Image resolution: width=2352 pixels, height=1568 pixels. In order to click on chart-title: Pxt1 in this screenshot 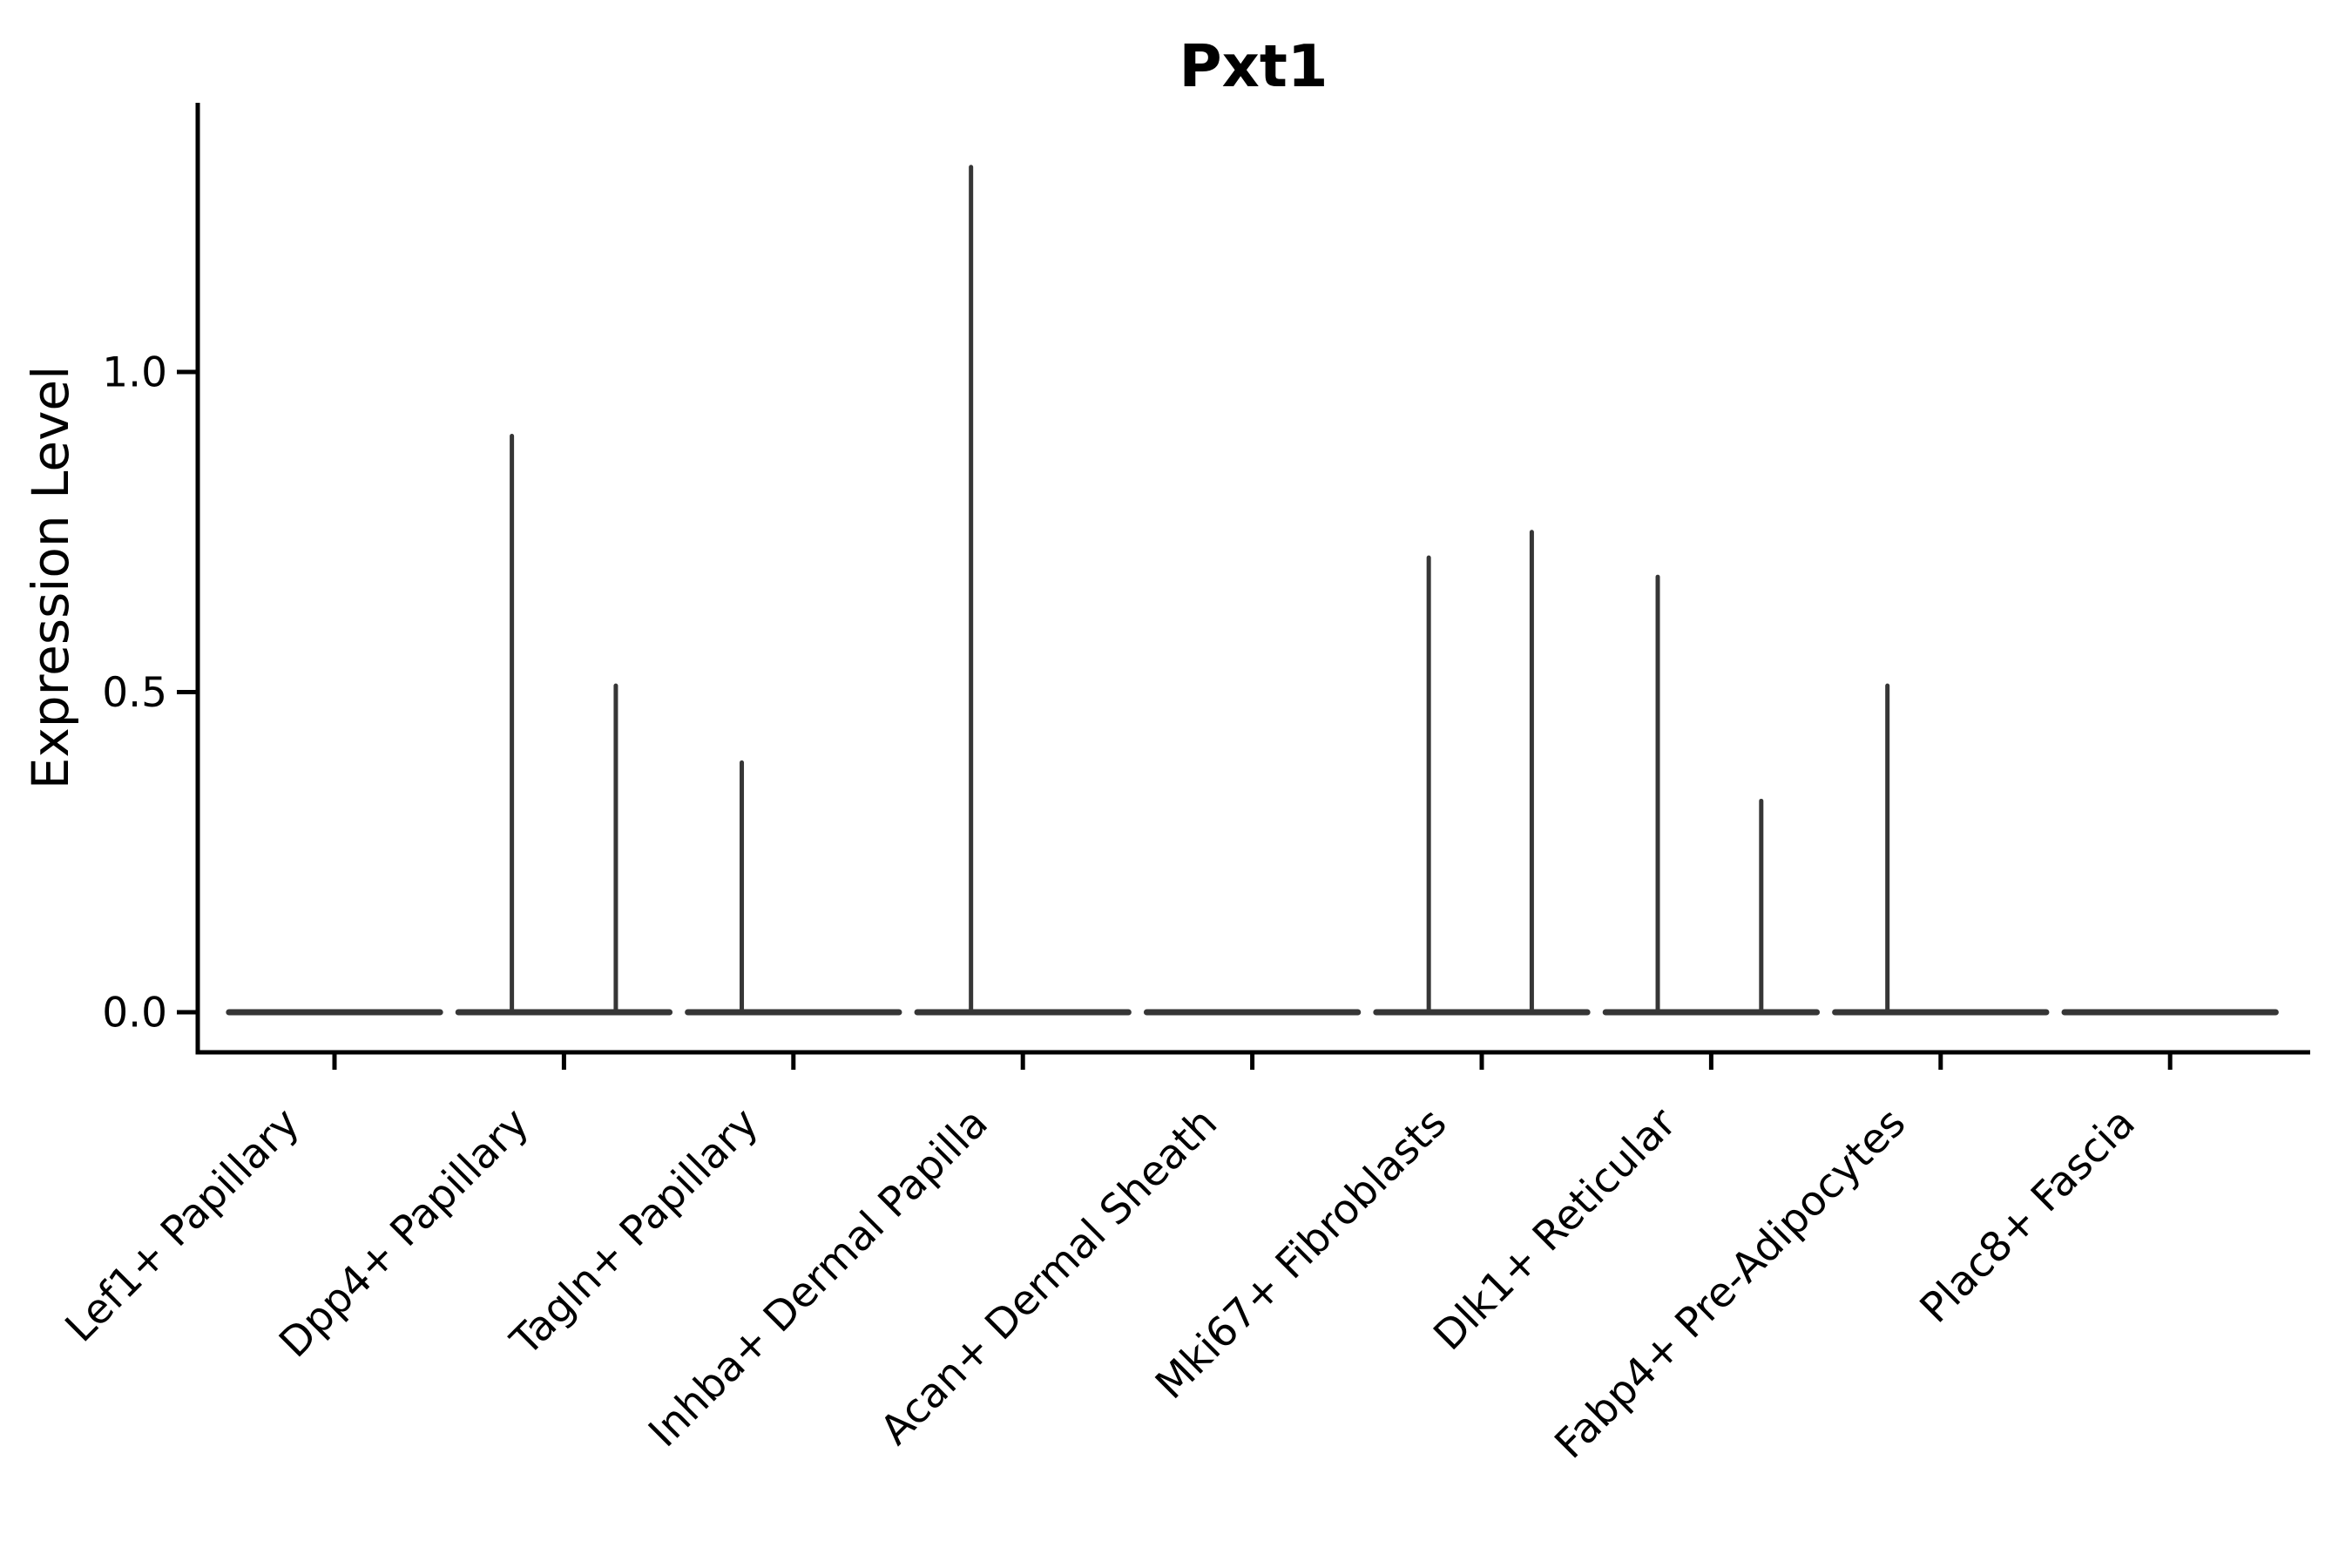, I will do `click(1253, 66)`.